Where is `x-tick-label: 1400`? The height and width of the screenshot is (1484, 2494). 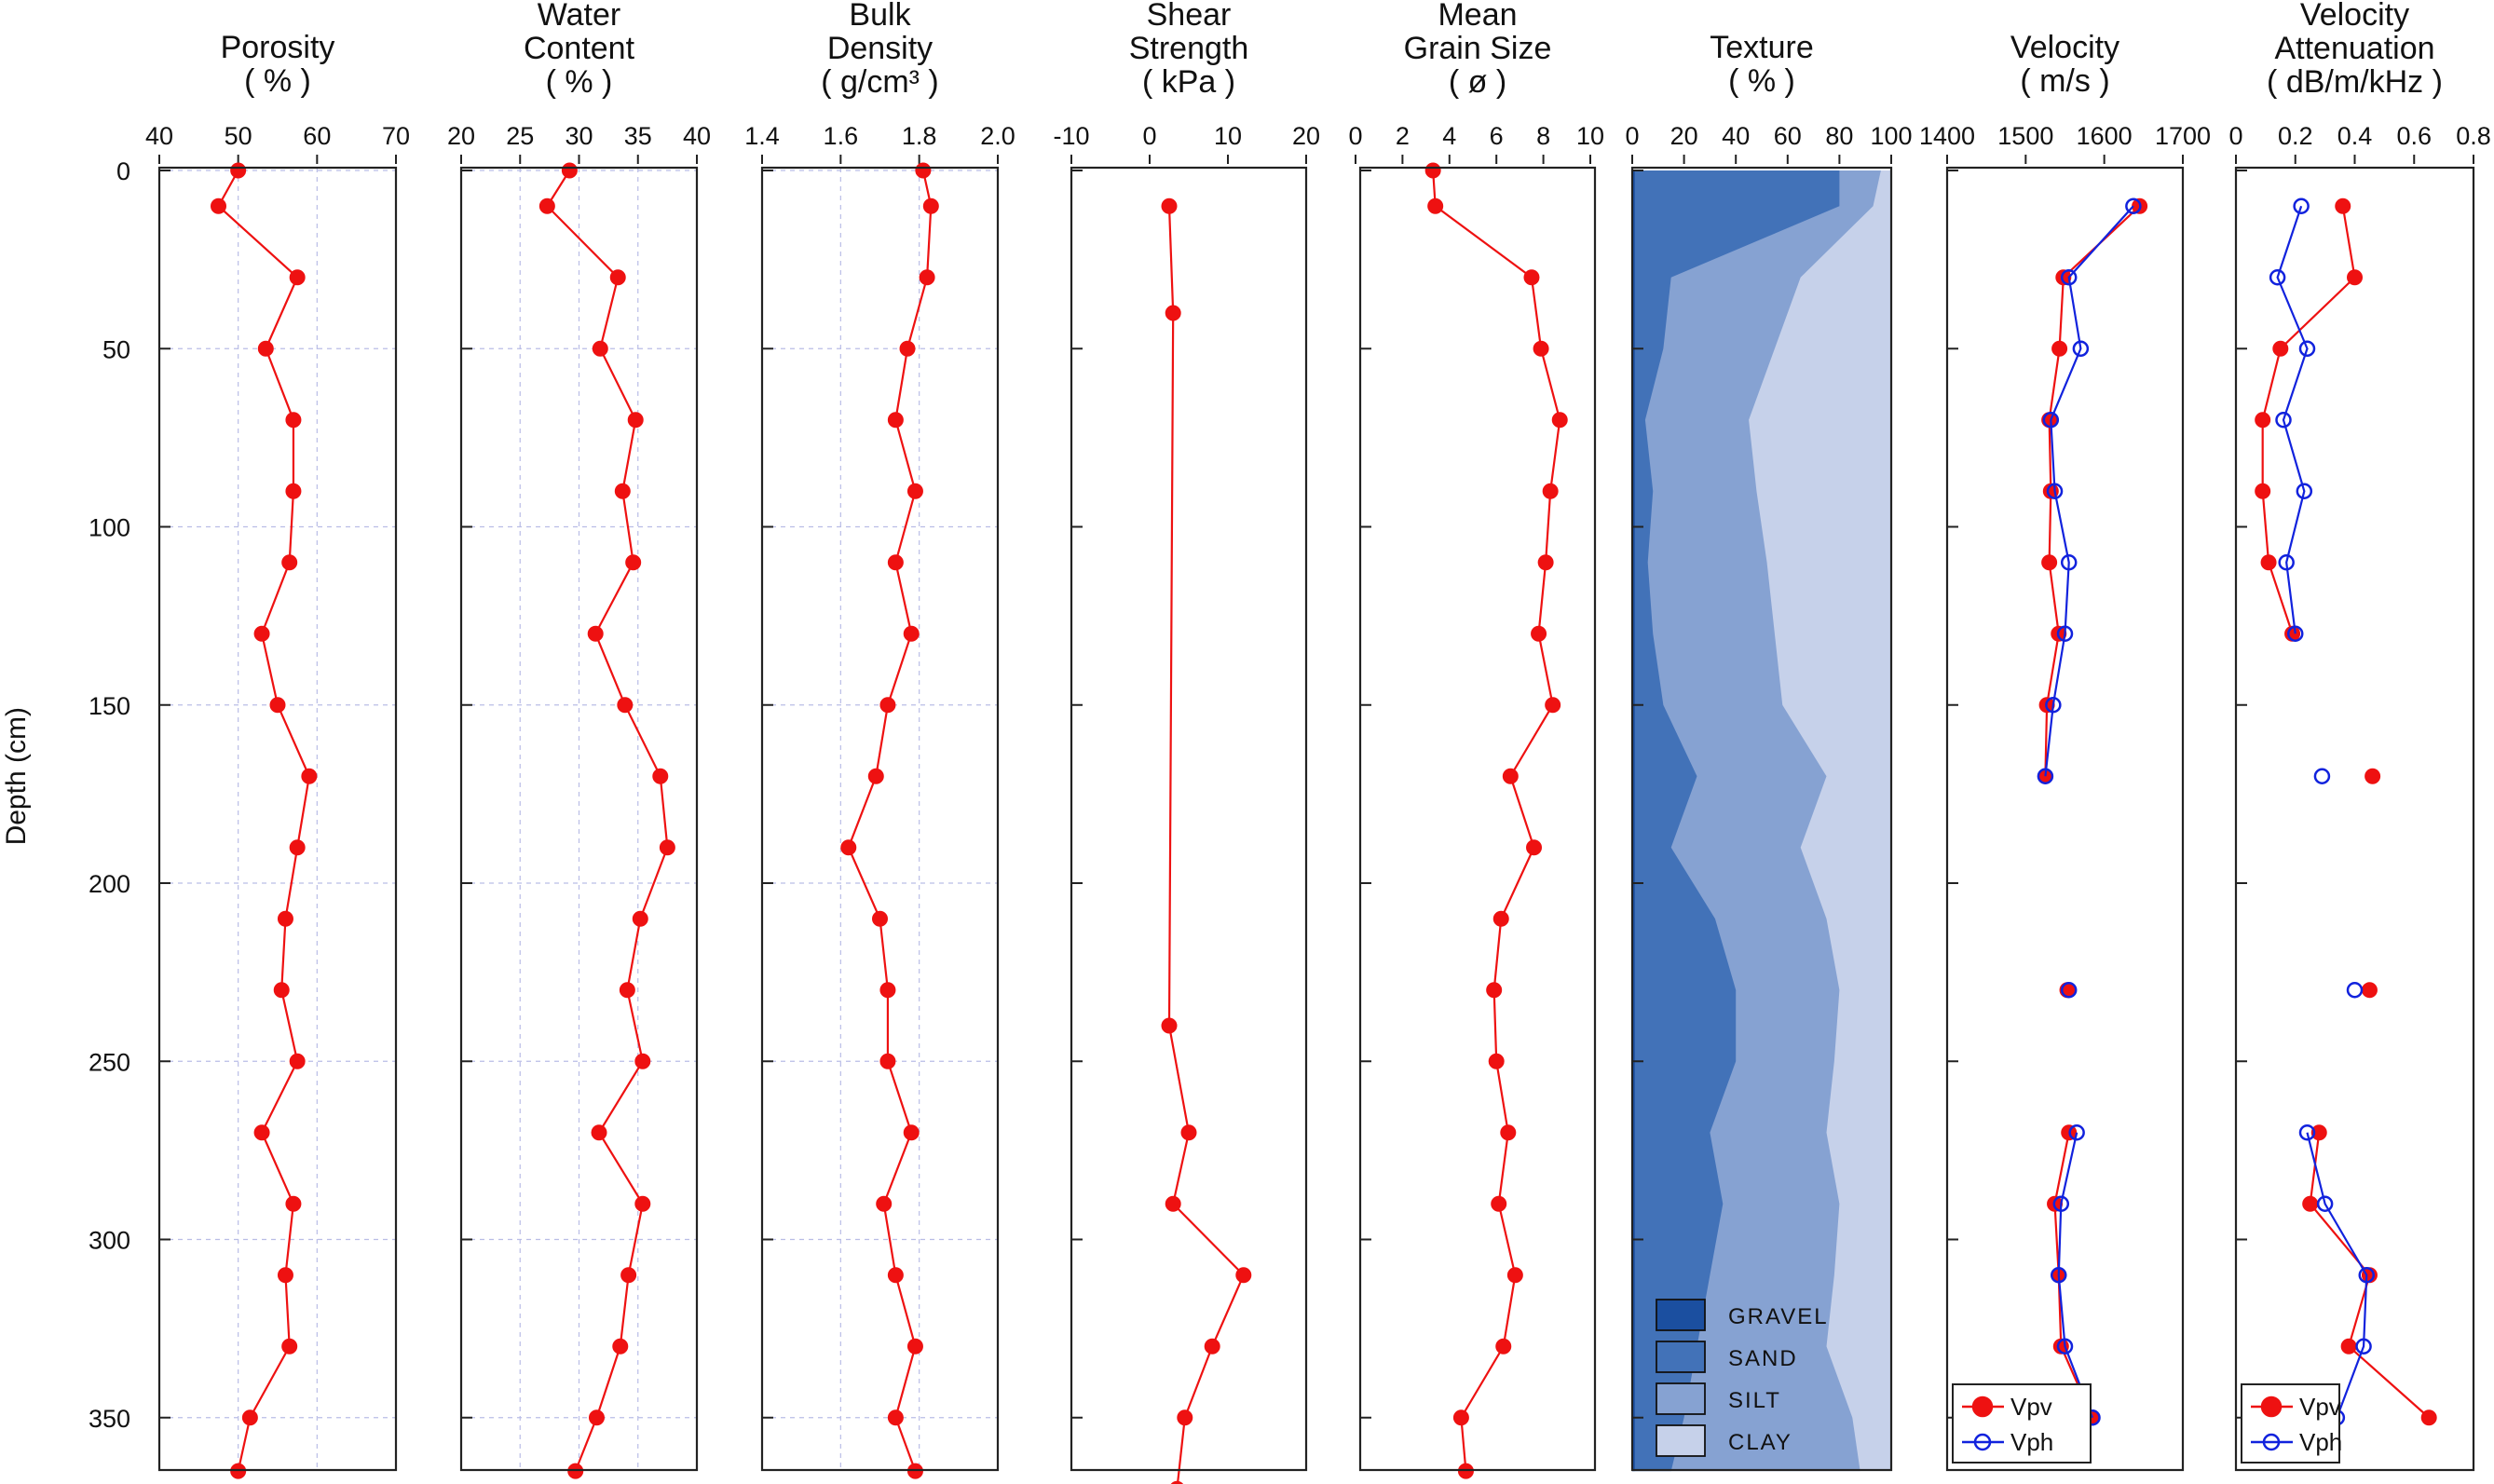
x-tick-label: 1400 is located at coordinates (1947, 136).